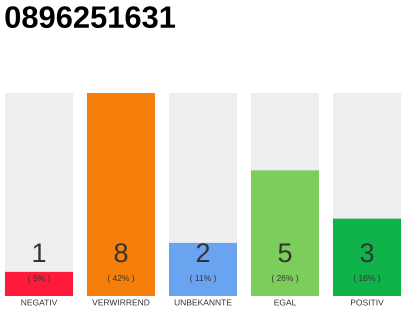 The height and width of the screenshot is (320, 410). I want to click on data-label: ( 26% ), so click(285, 278).